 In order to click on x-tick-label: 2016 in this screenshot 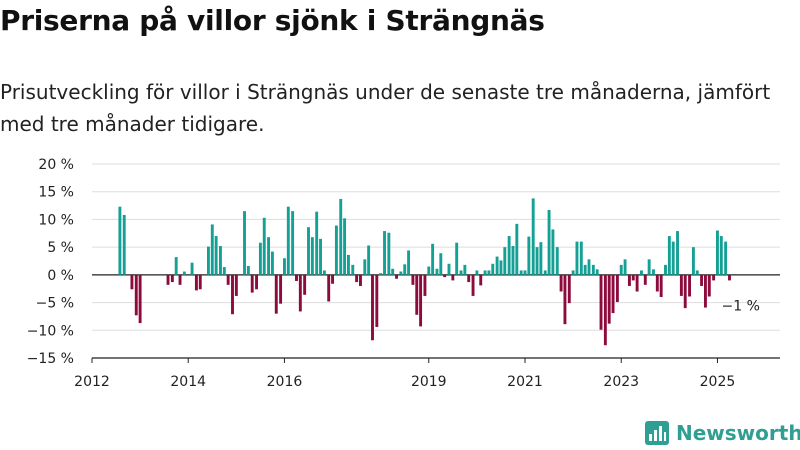, I will do `click(285, 382)`.